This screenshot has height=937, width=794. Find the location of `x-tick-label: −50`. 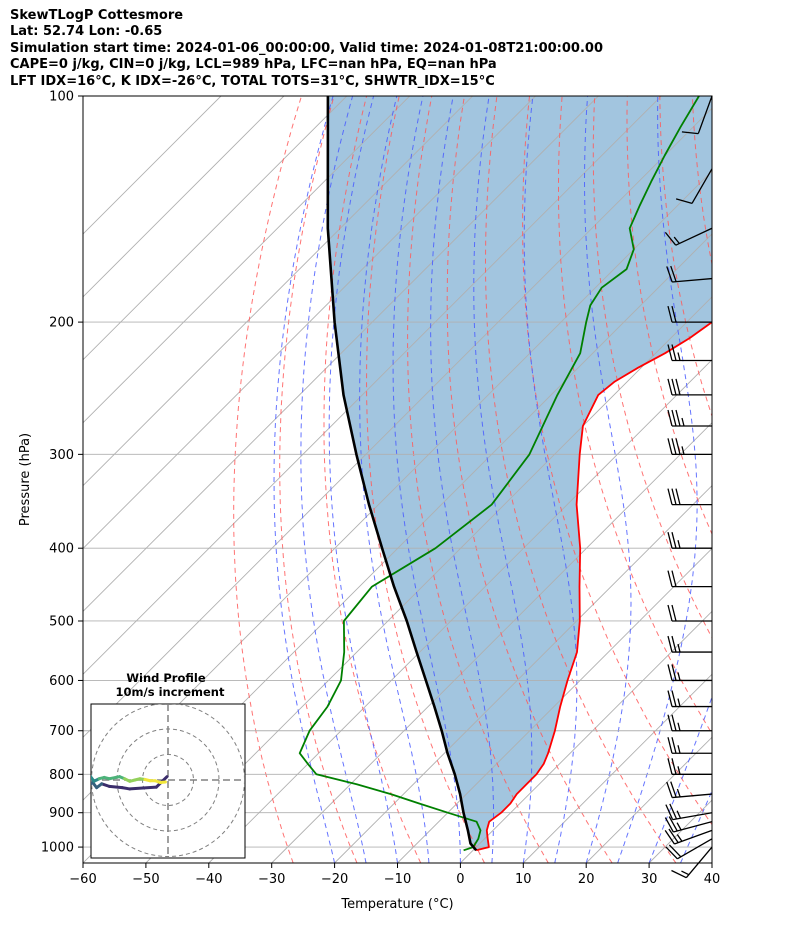

x-tick-label: −50 is located at coordinates (145, 879).